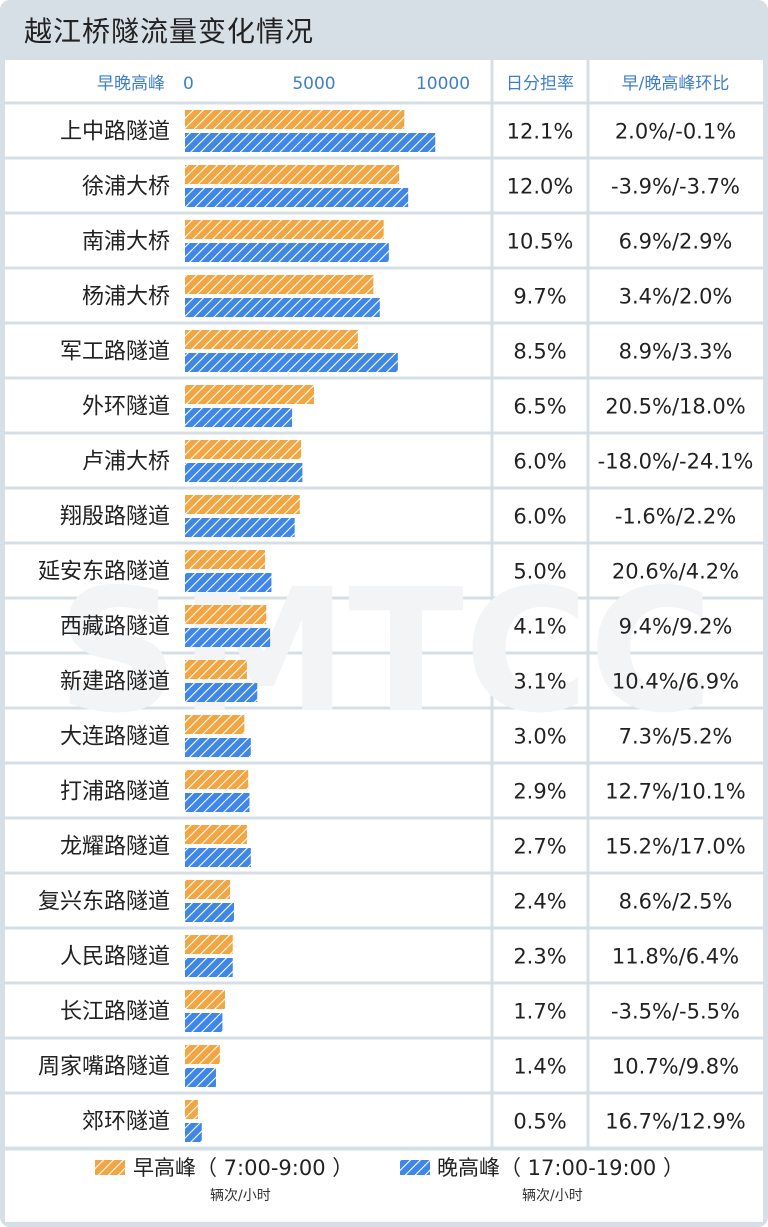 This screenshot has width=768, height=1227. Describe the element at coordinates (675, 407) in the screenshot. I see `change-value: 20.5%/18.0%` at that location.